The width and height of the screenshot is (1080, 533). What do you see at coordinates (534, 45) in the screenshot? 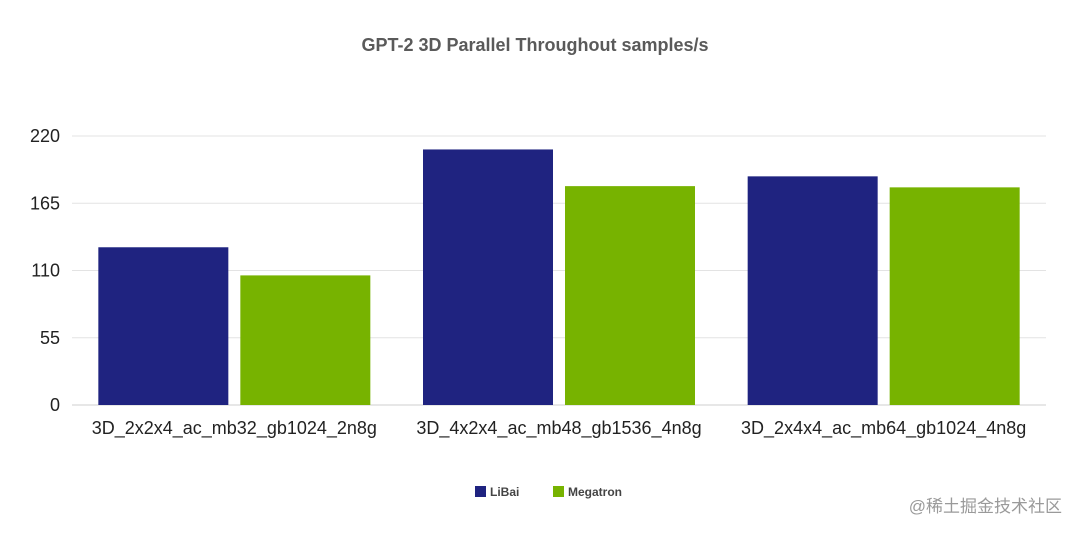
I see `chart-title: GPT-2 3D Parallel Throughout samples/s` at bounding box center [534, 45].